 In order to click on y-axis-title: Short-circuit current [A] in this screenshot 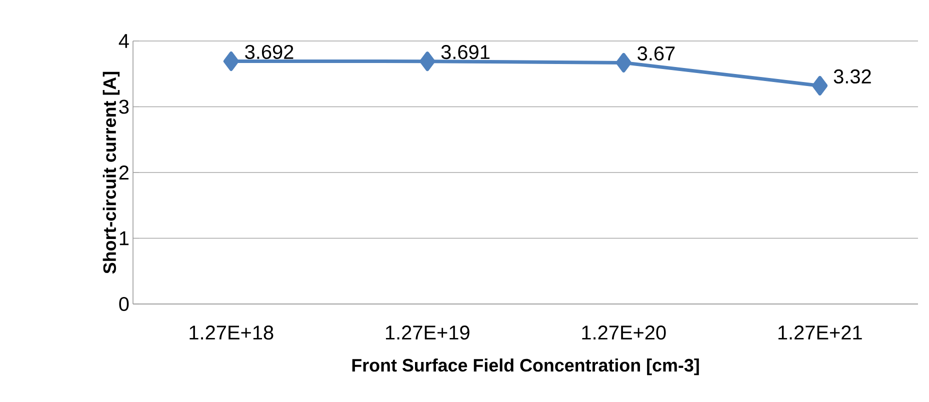, I will do `click(111, 173)`.